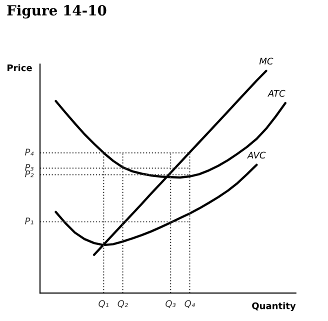 The width and height of the screenshot is (328, 321). What do you see at coordinates (266, 61) in the screenshot?
I see `series-label: MC` at bounding box center [266, 61].